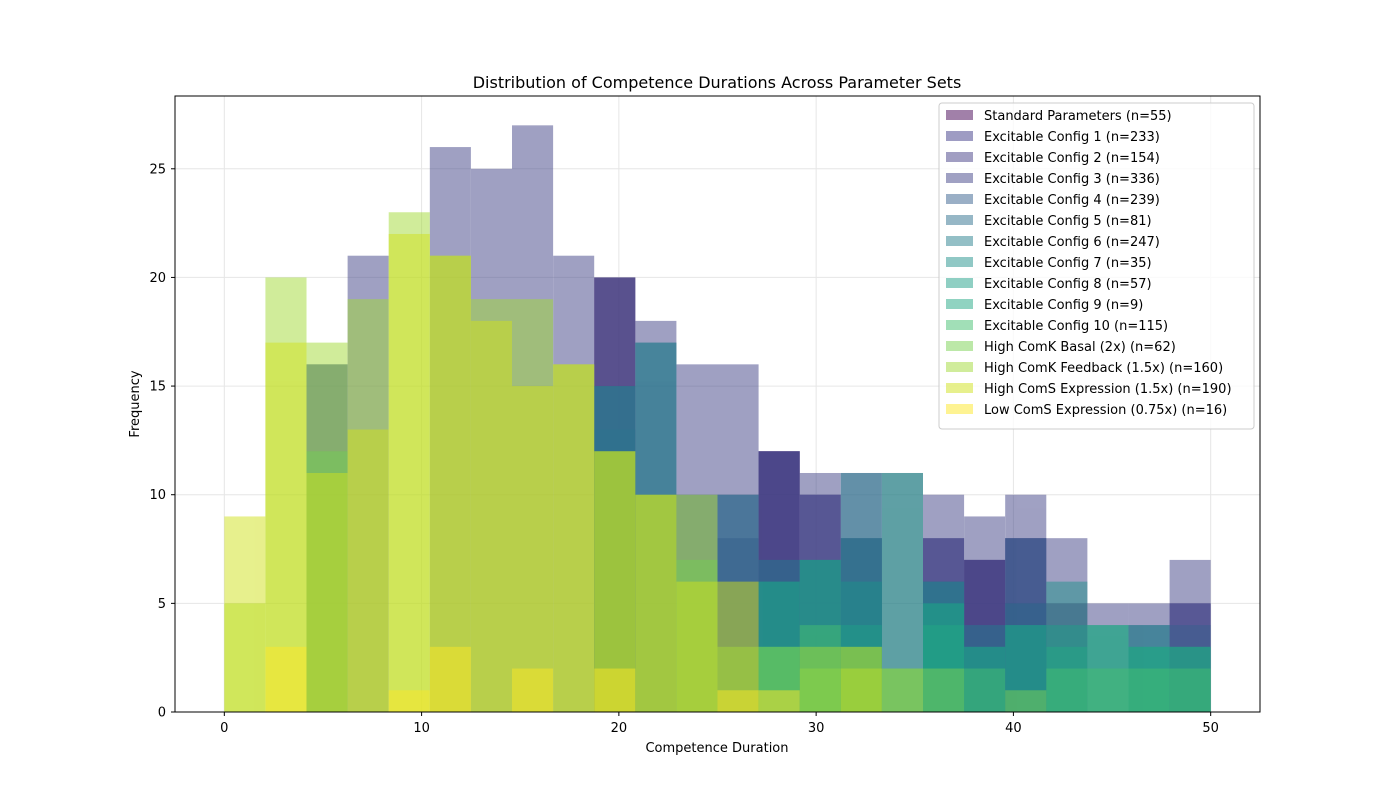  Describe the element at coordinates (162, 441) in the screenshot. I see `y-axis-ticks: 0 5 10 15 20 25` at that location.